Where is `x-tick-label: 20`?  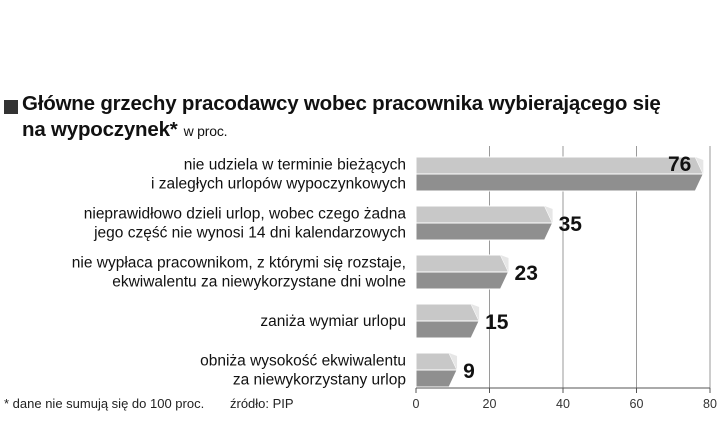
x-tick-label: 20 is located at coordinates (490, 404).